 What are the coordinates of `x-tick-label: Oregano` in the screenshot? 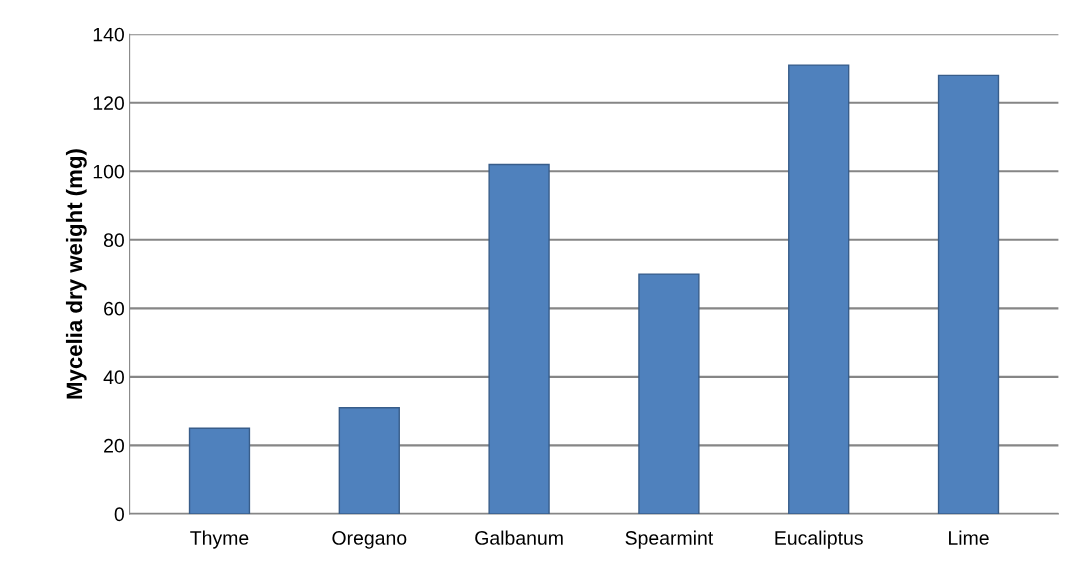 It's located at (369, 540).